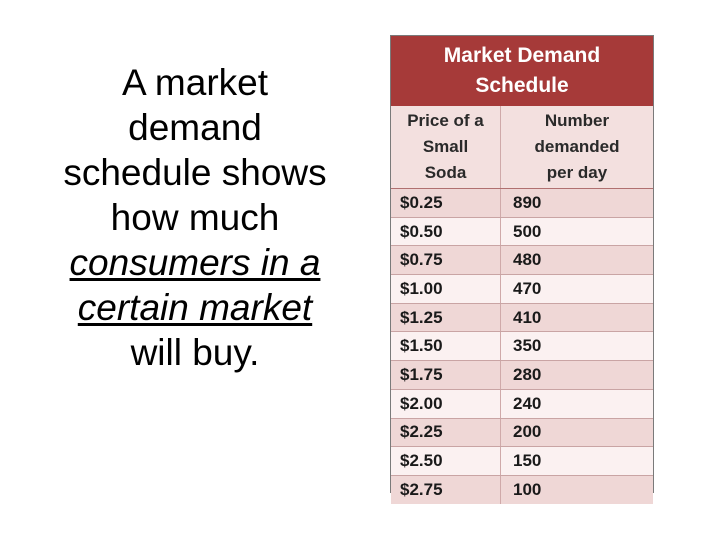 Image resolution: width=720 pixels, height=540 pixels. What do you see at coordinates (576, 489) in the screenshot?
I see `quantity-cell: 100` at bounding box center [576, 489].